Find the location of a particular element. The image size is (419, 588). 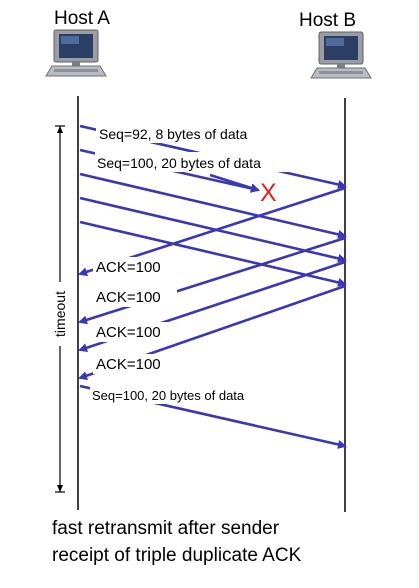

retransmit-label: Seq=100, 20 bytes of data is located at coordinates (168, 395).